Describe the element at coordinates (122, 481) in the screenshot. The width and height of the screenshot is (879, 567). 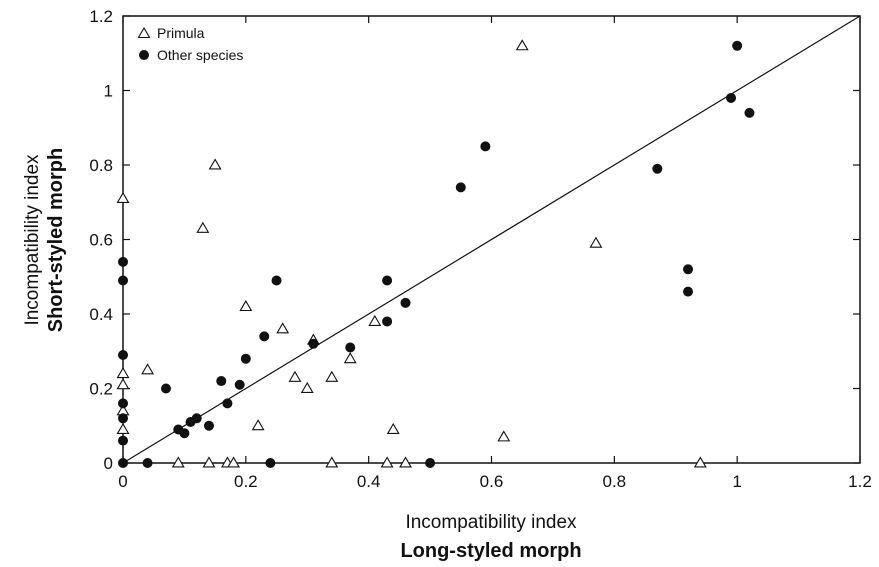
I see `x-tick-label: 0` at that location.